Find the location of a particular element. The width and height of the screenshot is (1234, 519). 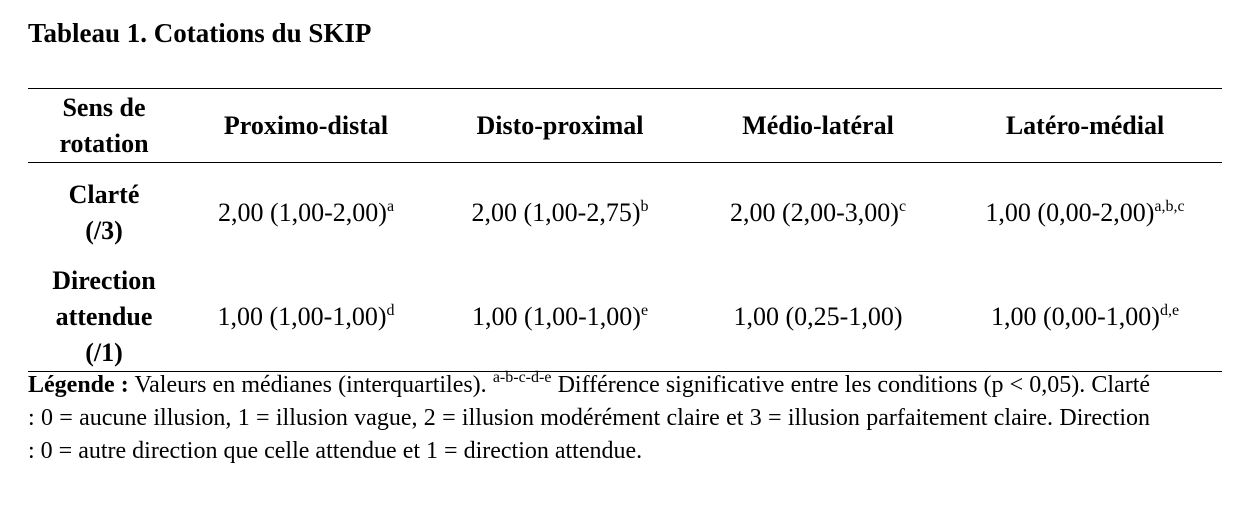

cell-superscript: c is located at coordinates (902, 206).